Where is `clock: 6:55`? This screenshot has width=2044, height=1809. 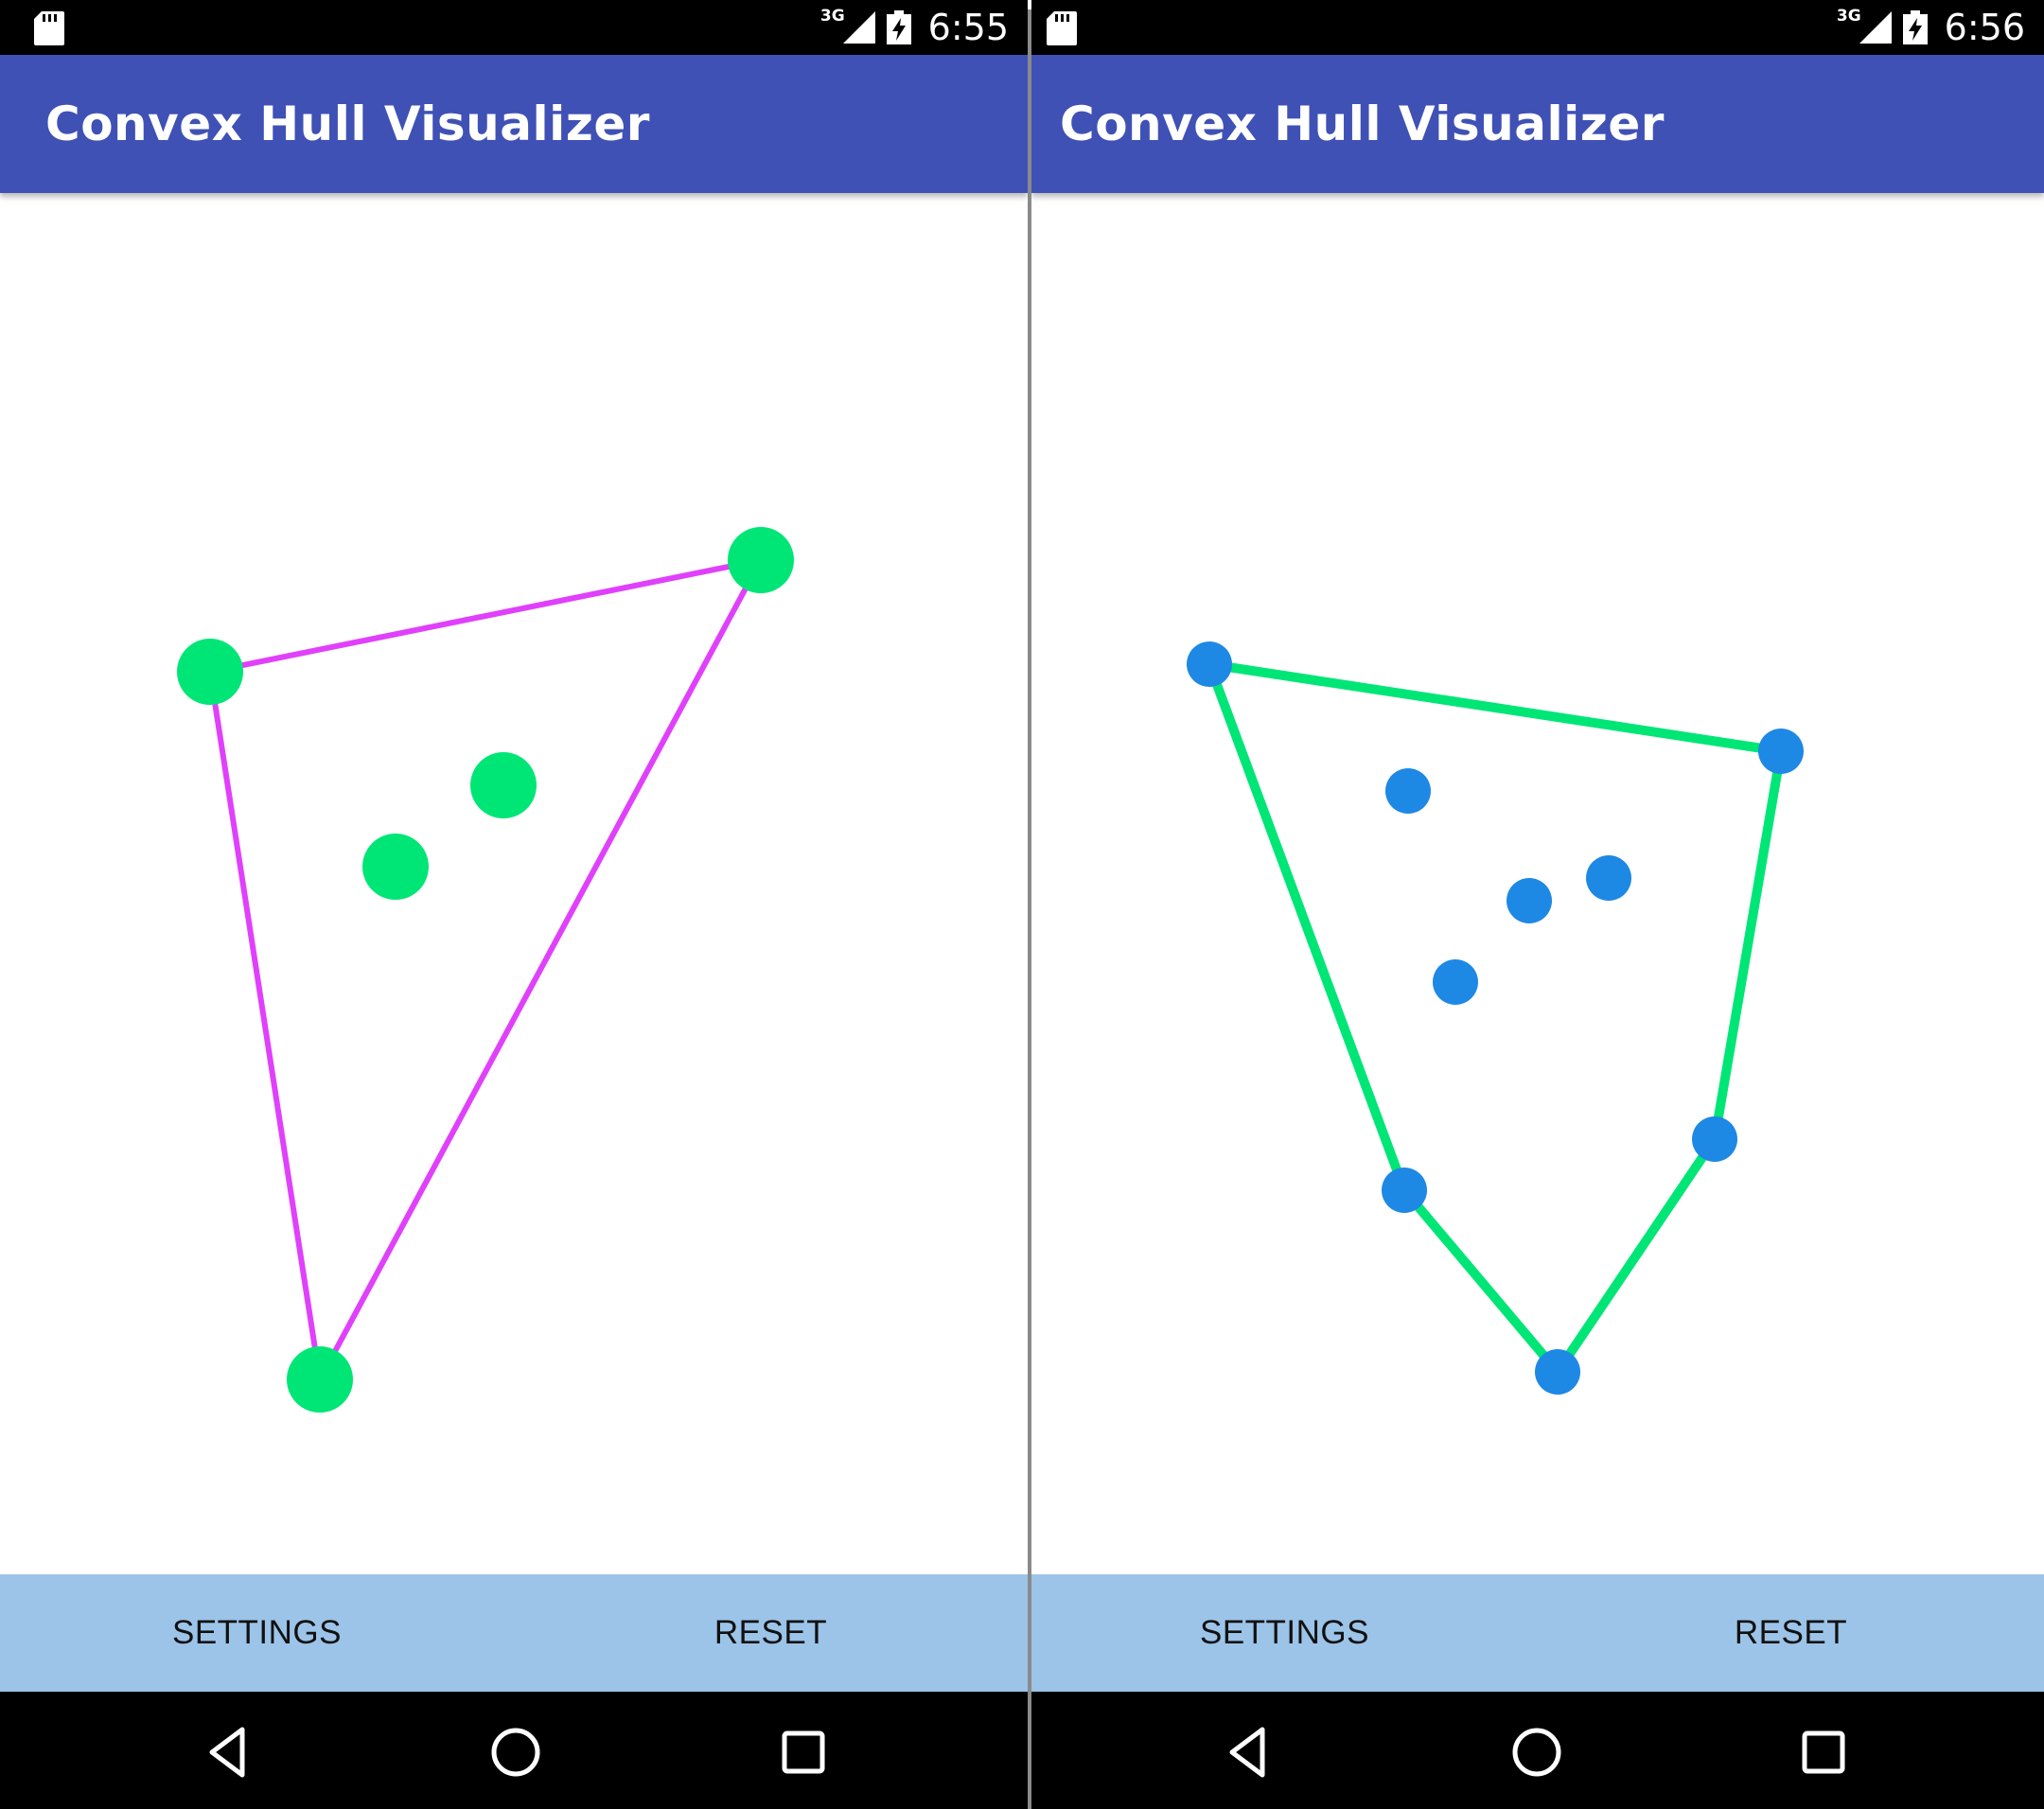
clock: 6:55 is located at coordinates (968, 28).